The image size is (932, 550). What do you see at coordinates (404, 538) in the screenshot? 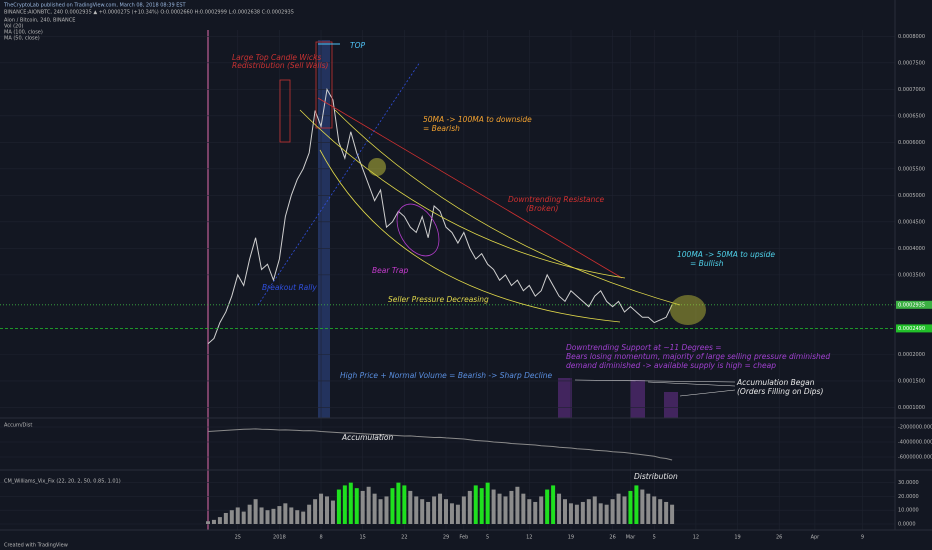
I see `x-tick-label: 22` at bounding box center [404, 538].